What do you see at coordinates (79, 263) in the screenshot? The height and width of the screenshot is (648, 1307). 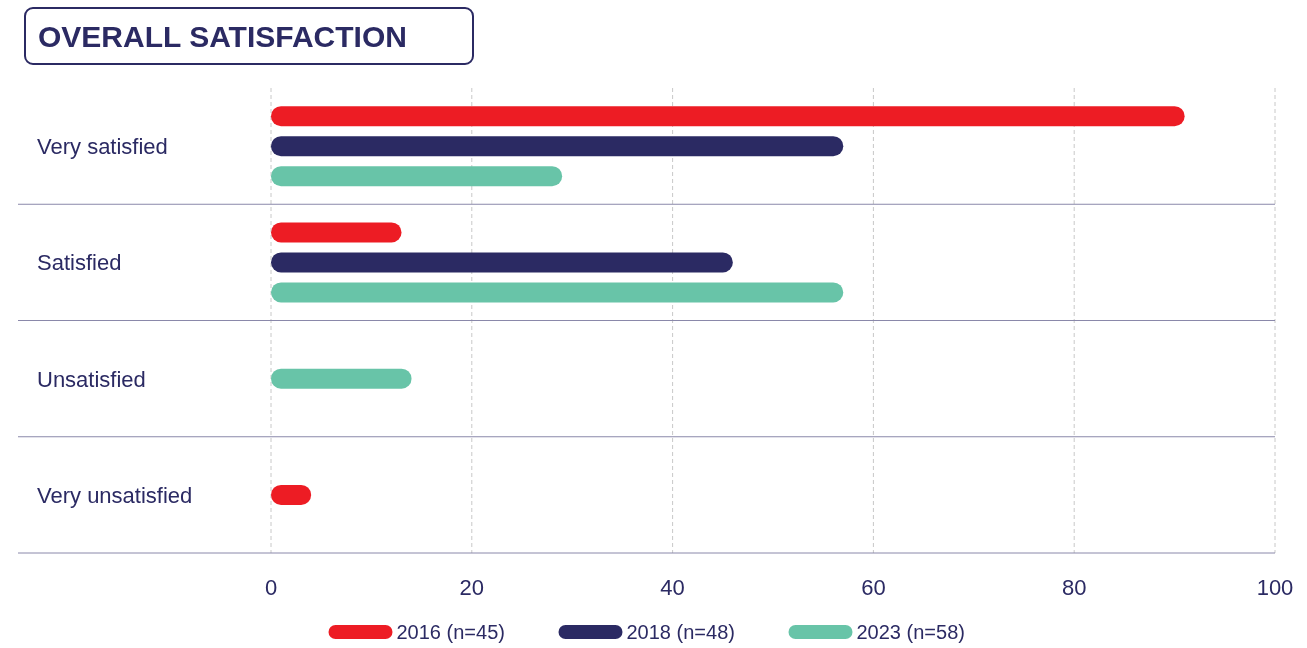 I see `y-tick-label: Satisfied` at bounding box center [79, 263].